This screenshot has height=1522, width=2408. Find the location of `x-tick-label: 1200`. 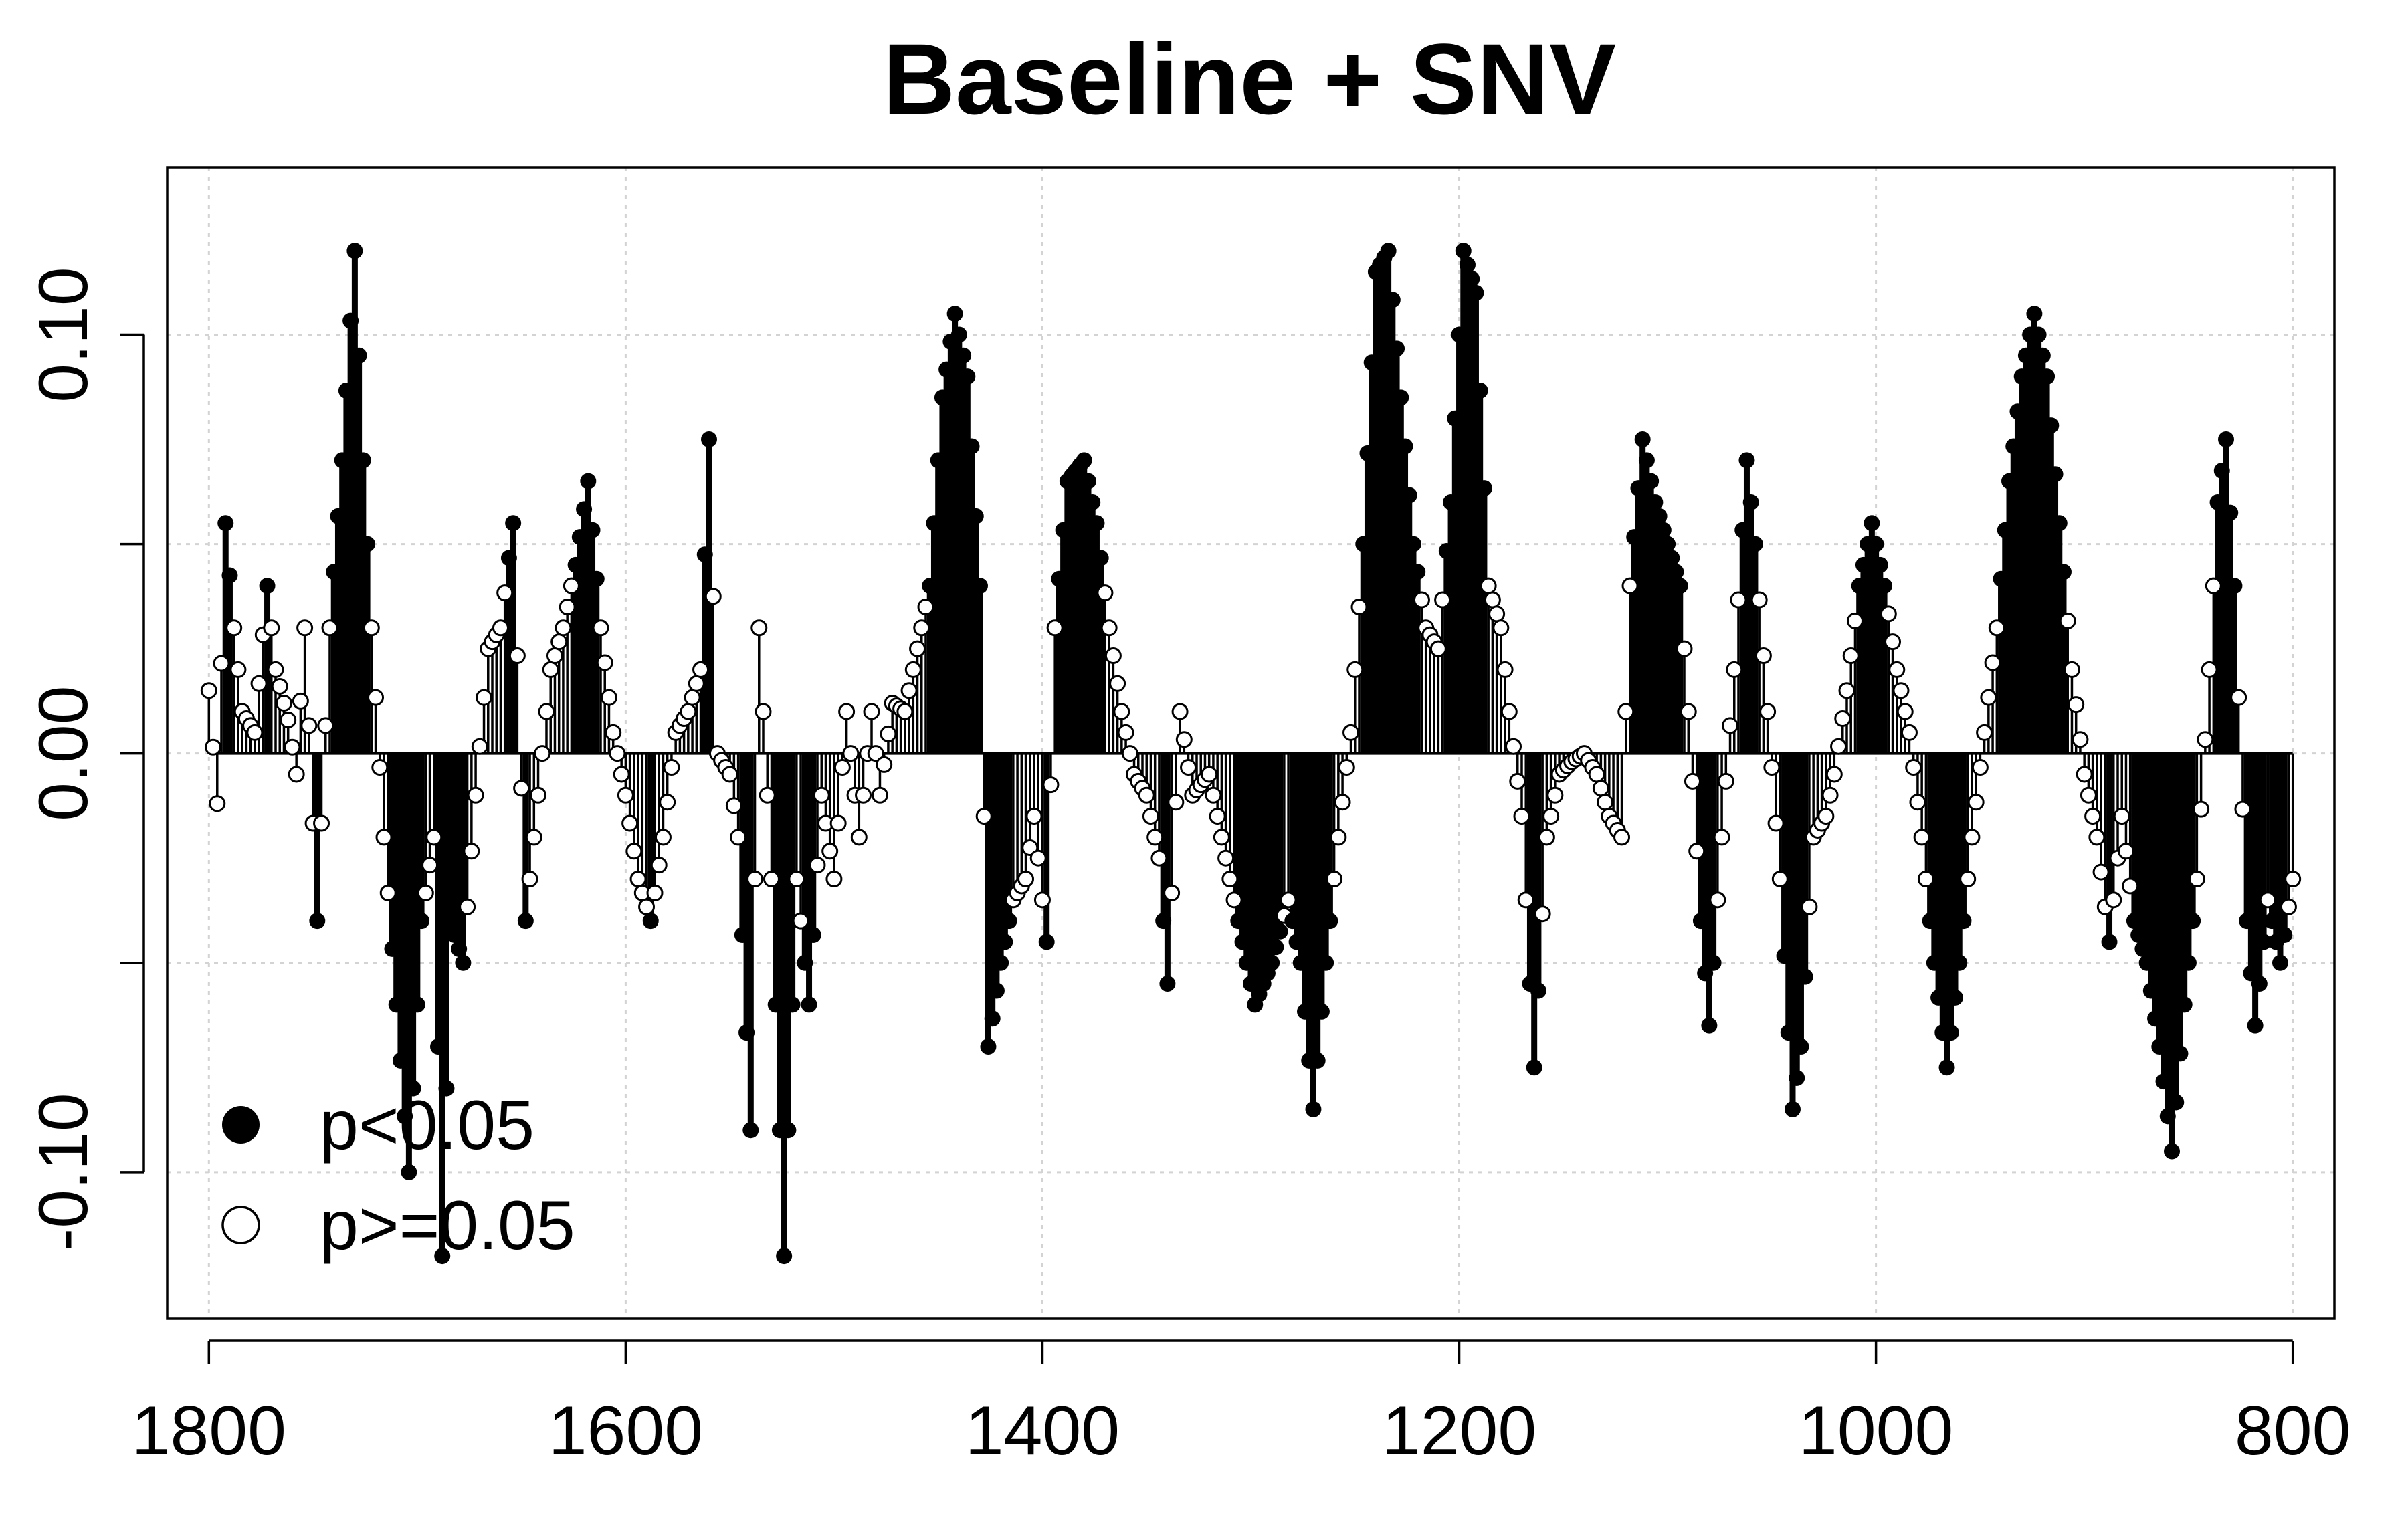

x-tick-label: 1200 is located at coordinates (1459, 1431).